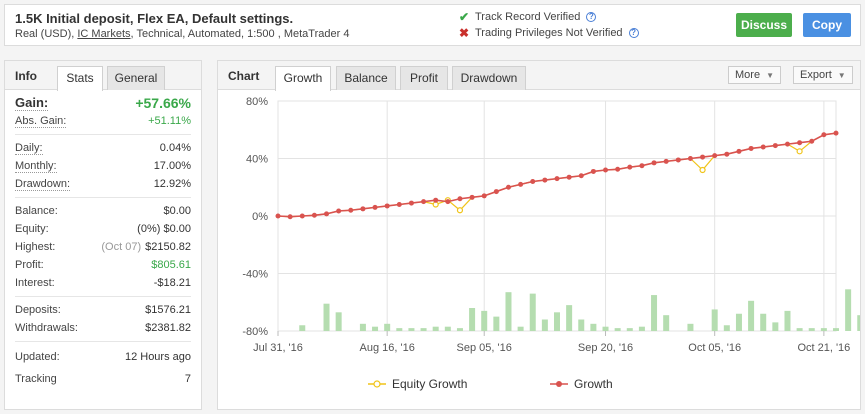 This screenshot has width=865, height=414. I want to click on tab-growth: Growth, so click(303, 78).